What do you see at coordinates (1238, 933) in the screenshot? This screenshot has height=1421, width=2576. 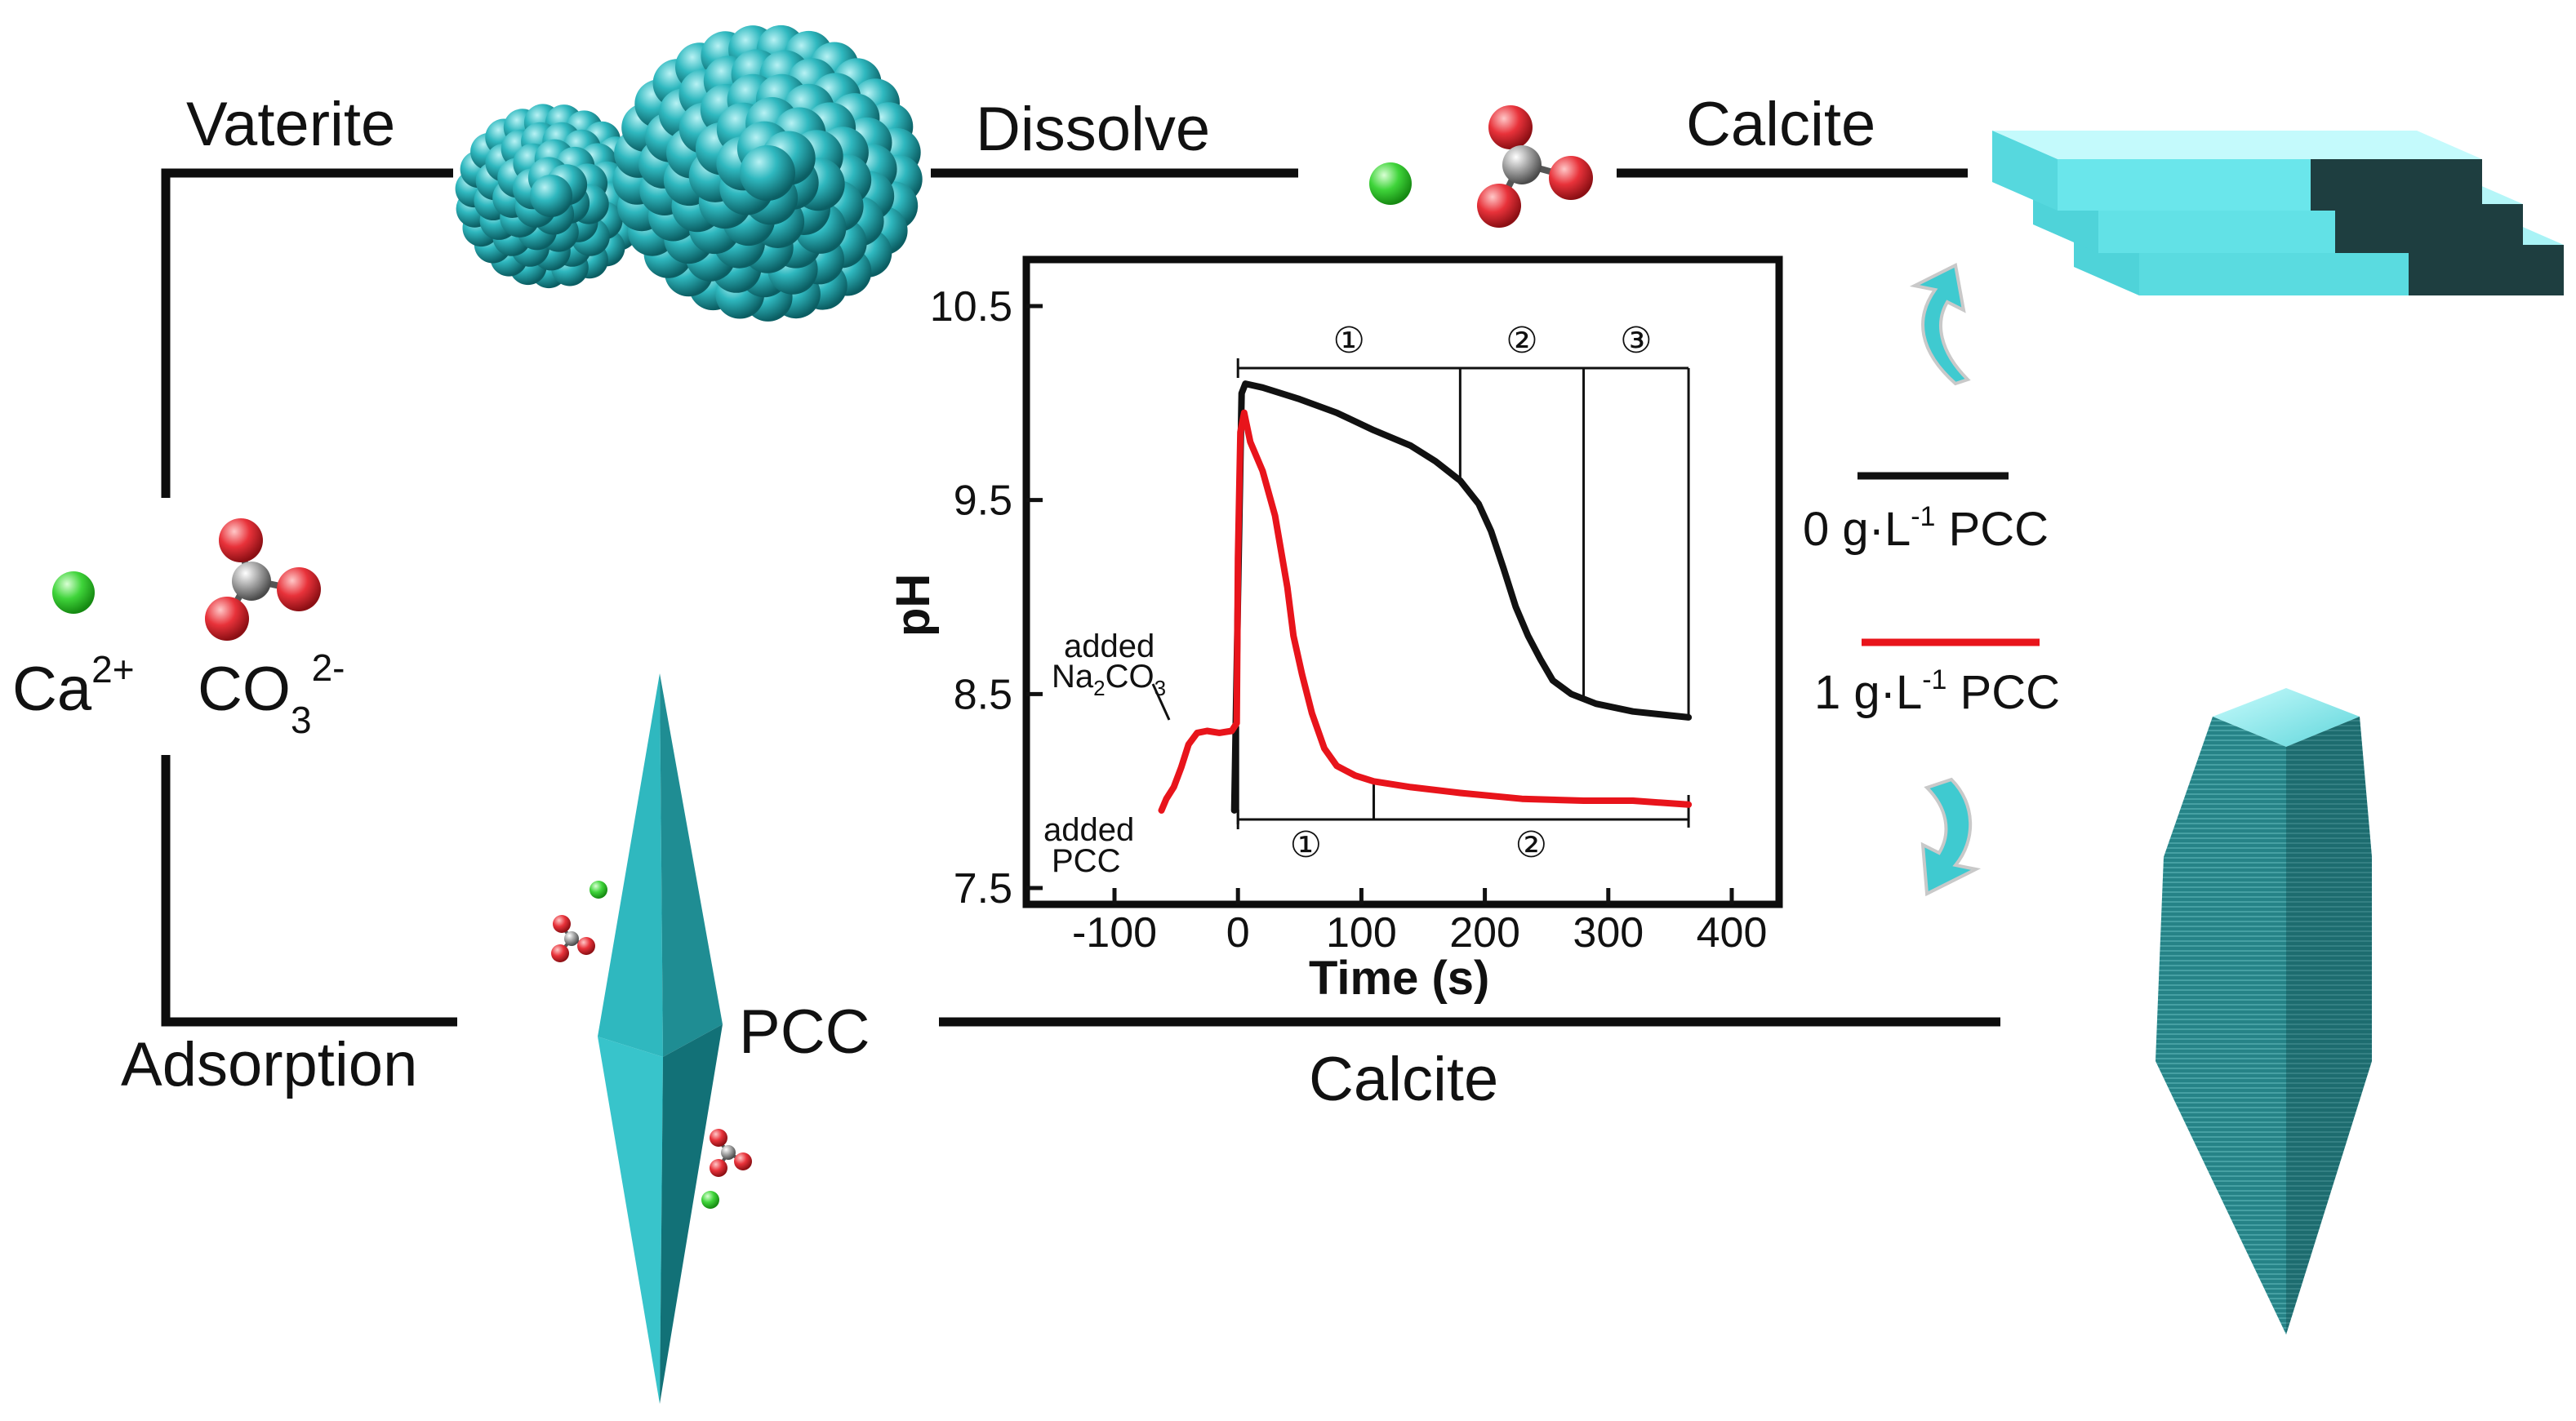 I see `x-tick-label: 0` at bounding box center [1238, 933].